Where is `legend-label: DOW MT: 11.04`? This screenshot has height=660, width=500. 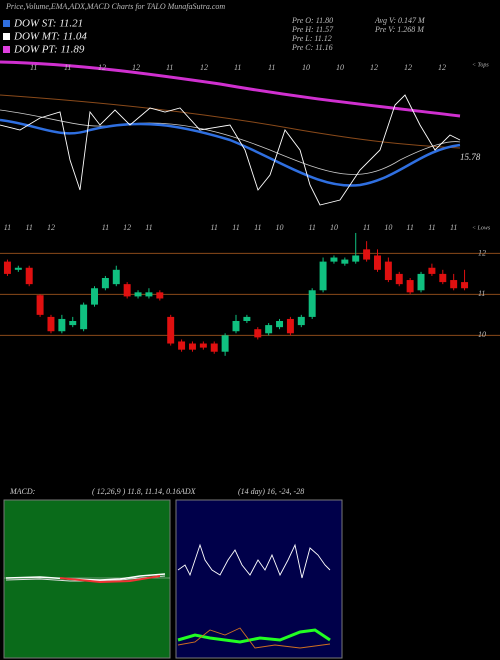 legend-label: DOW MT: 11.04 is located at coordinates (50, 37).